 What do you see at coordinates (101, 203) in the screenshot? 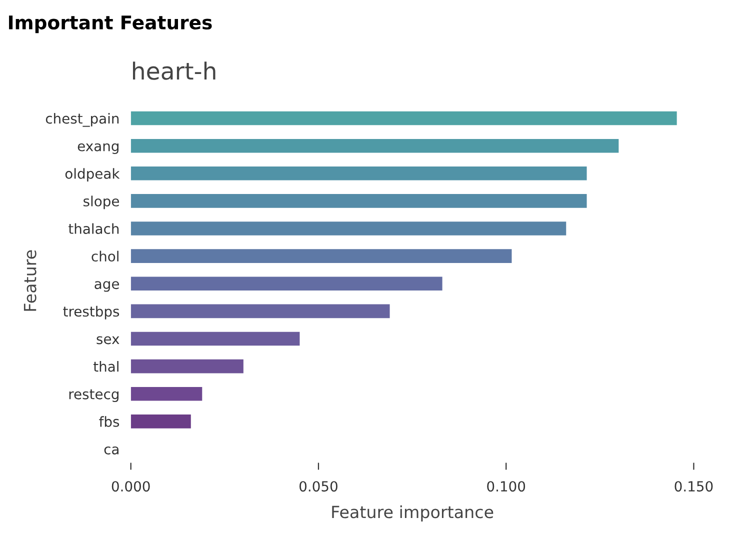
I see `y-tick-label: slope` at bounding box center [101, 203].